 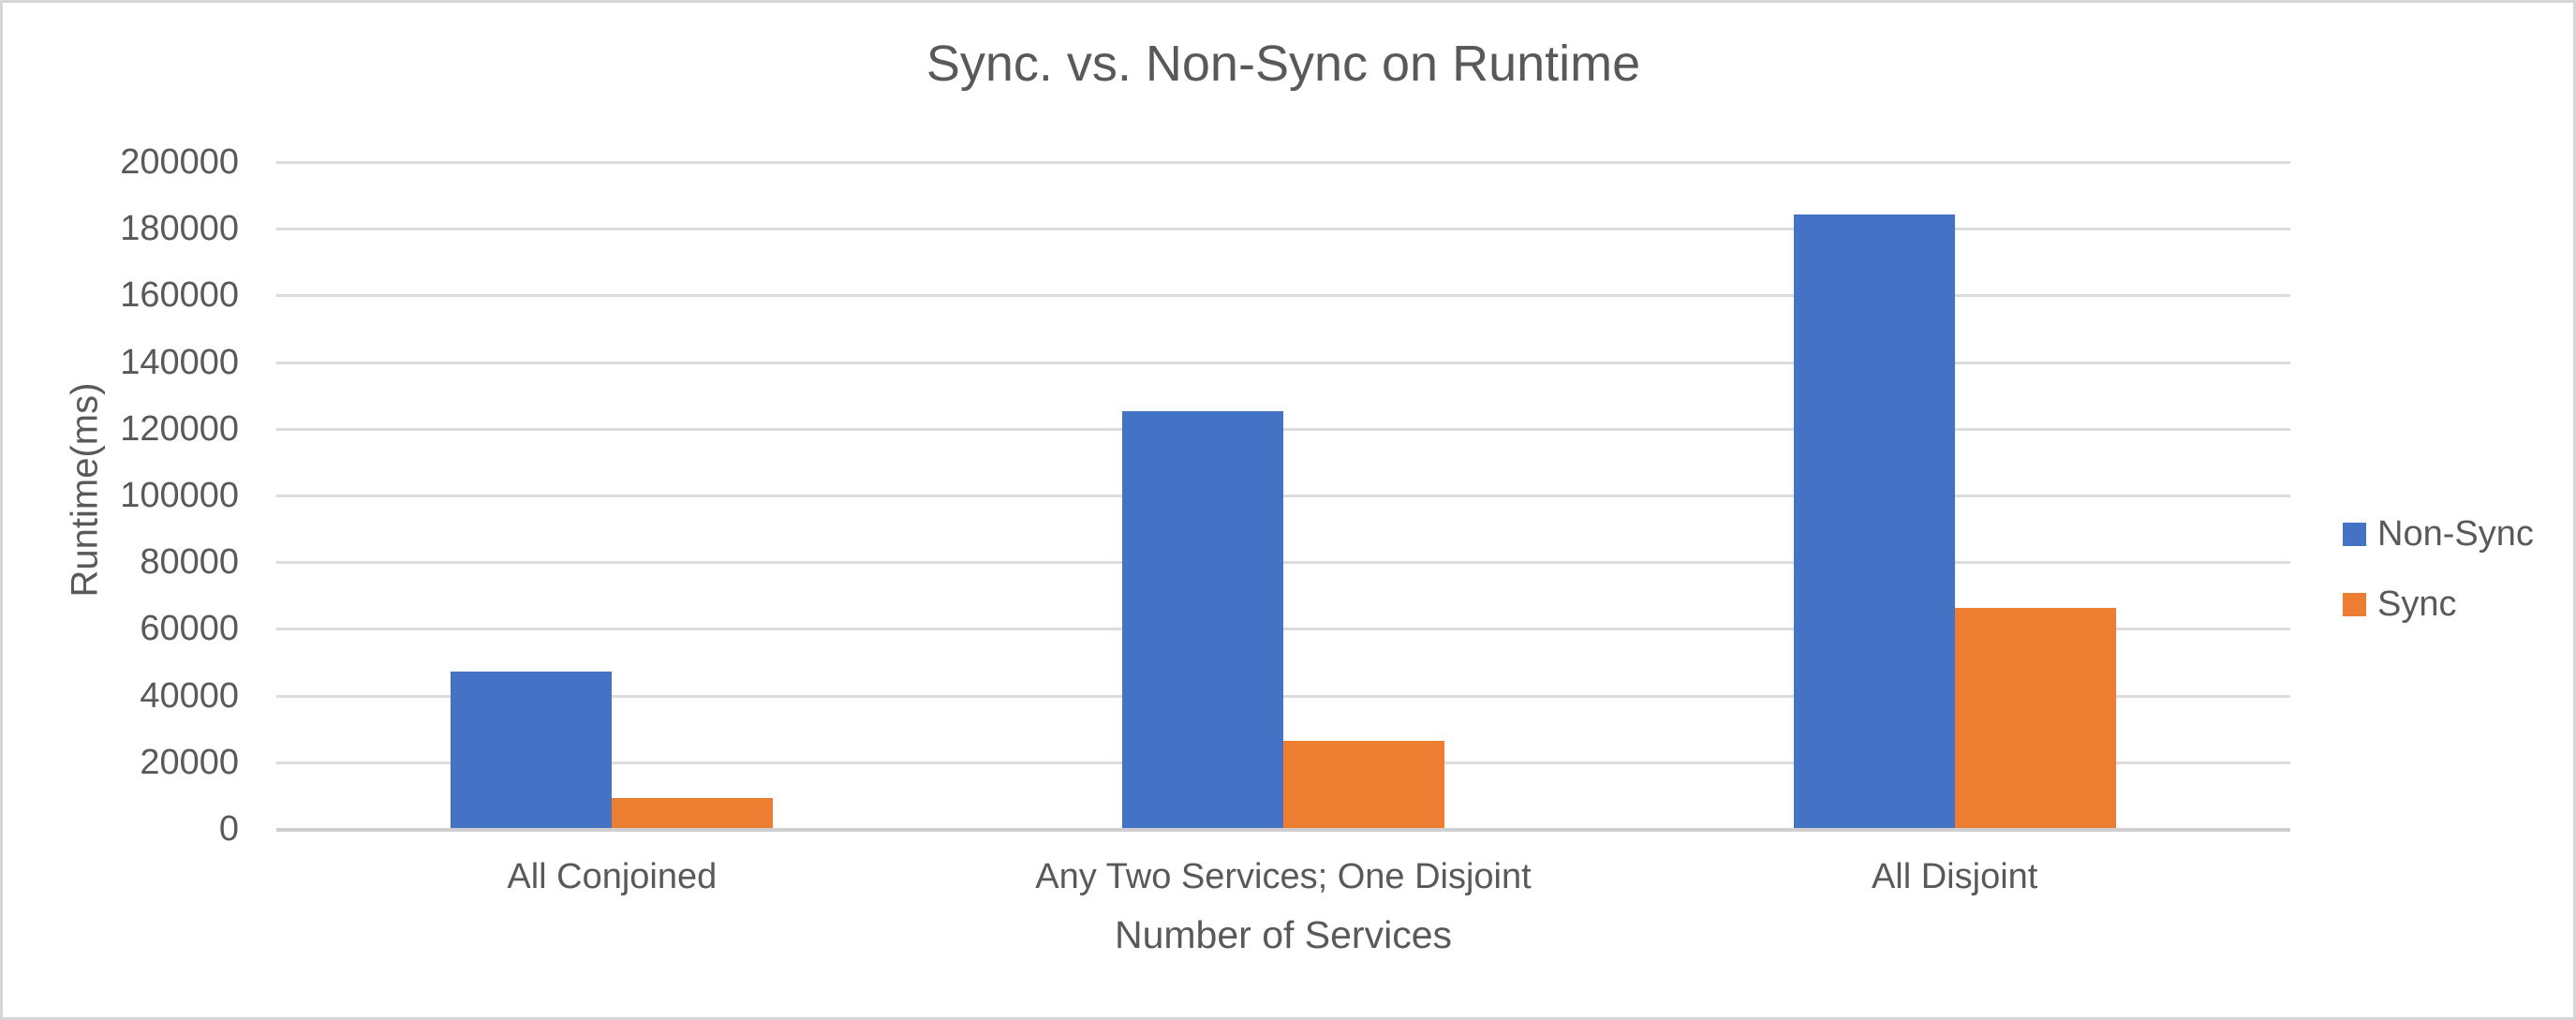 I want to click on bar-sync-all-disjoint, so click(x=2035, y=718).